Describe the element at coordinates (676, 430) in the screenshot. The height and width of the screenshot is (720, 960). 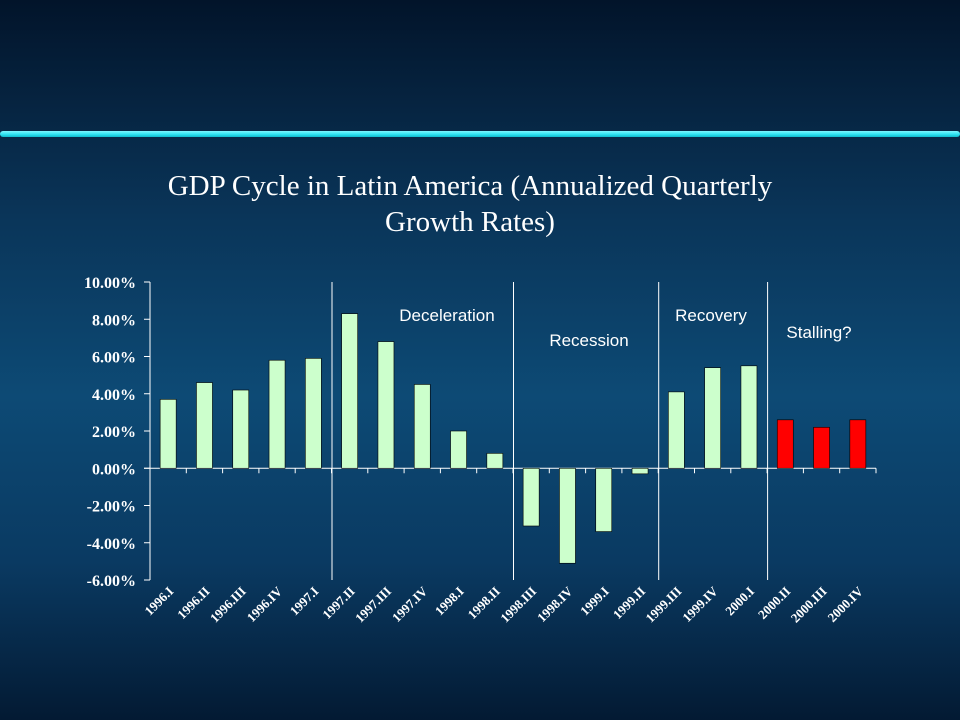
I see `bar-1999.III` at that location.